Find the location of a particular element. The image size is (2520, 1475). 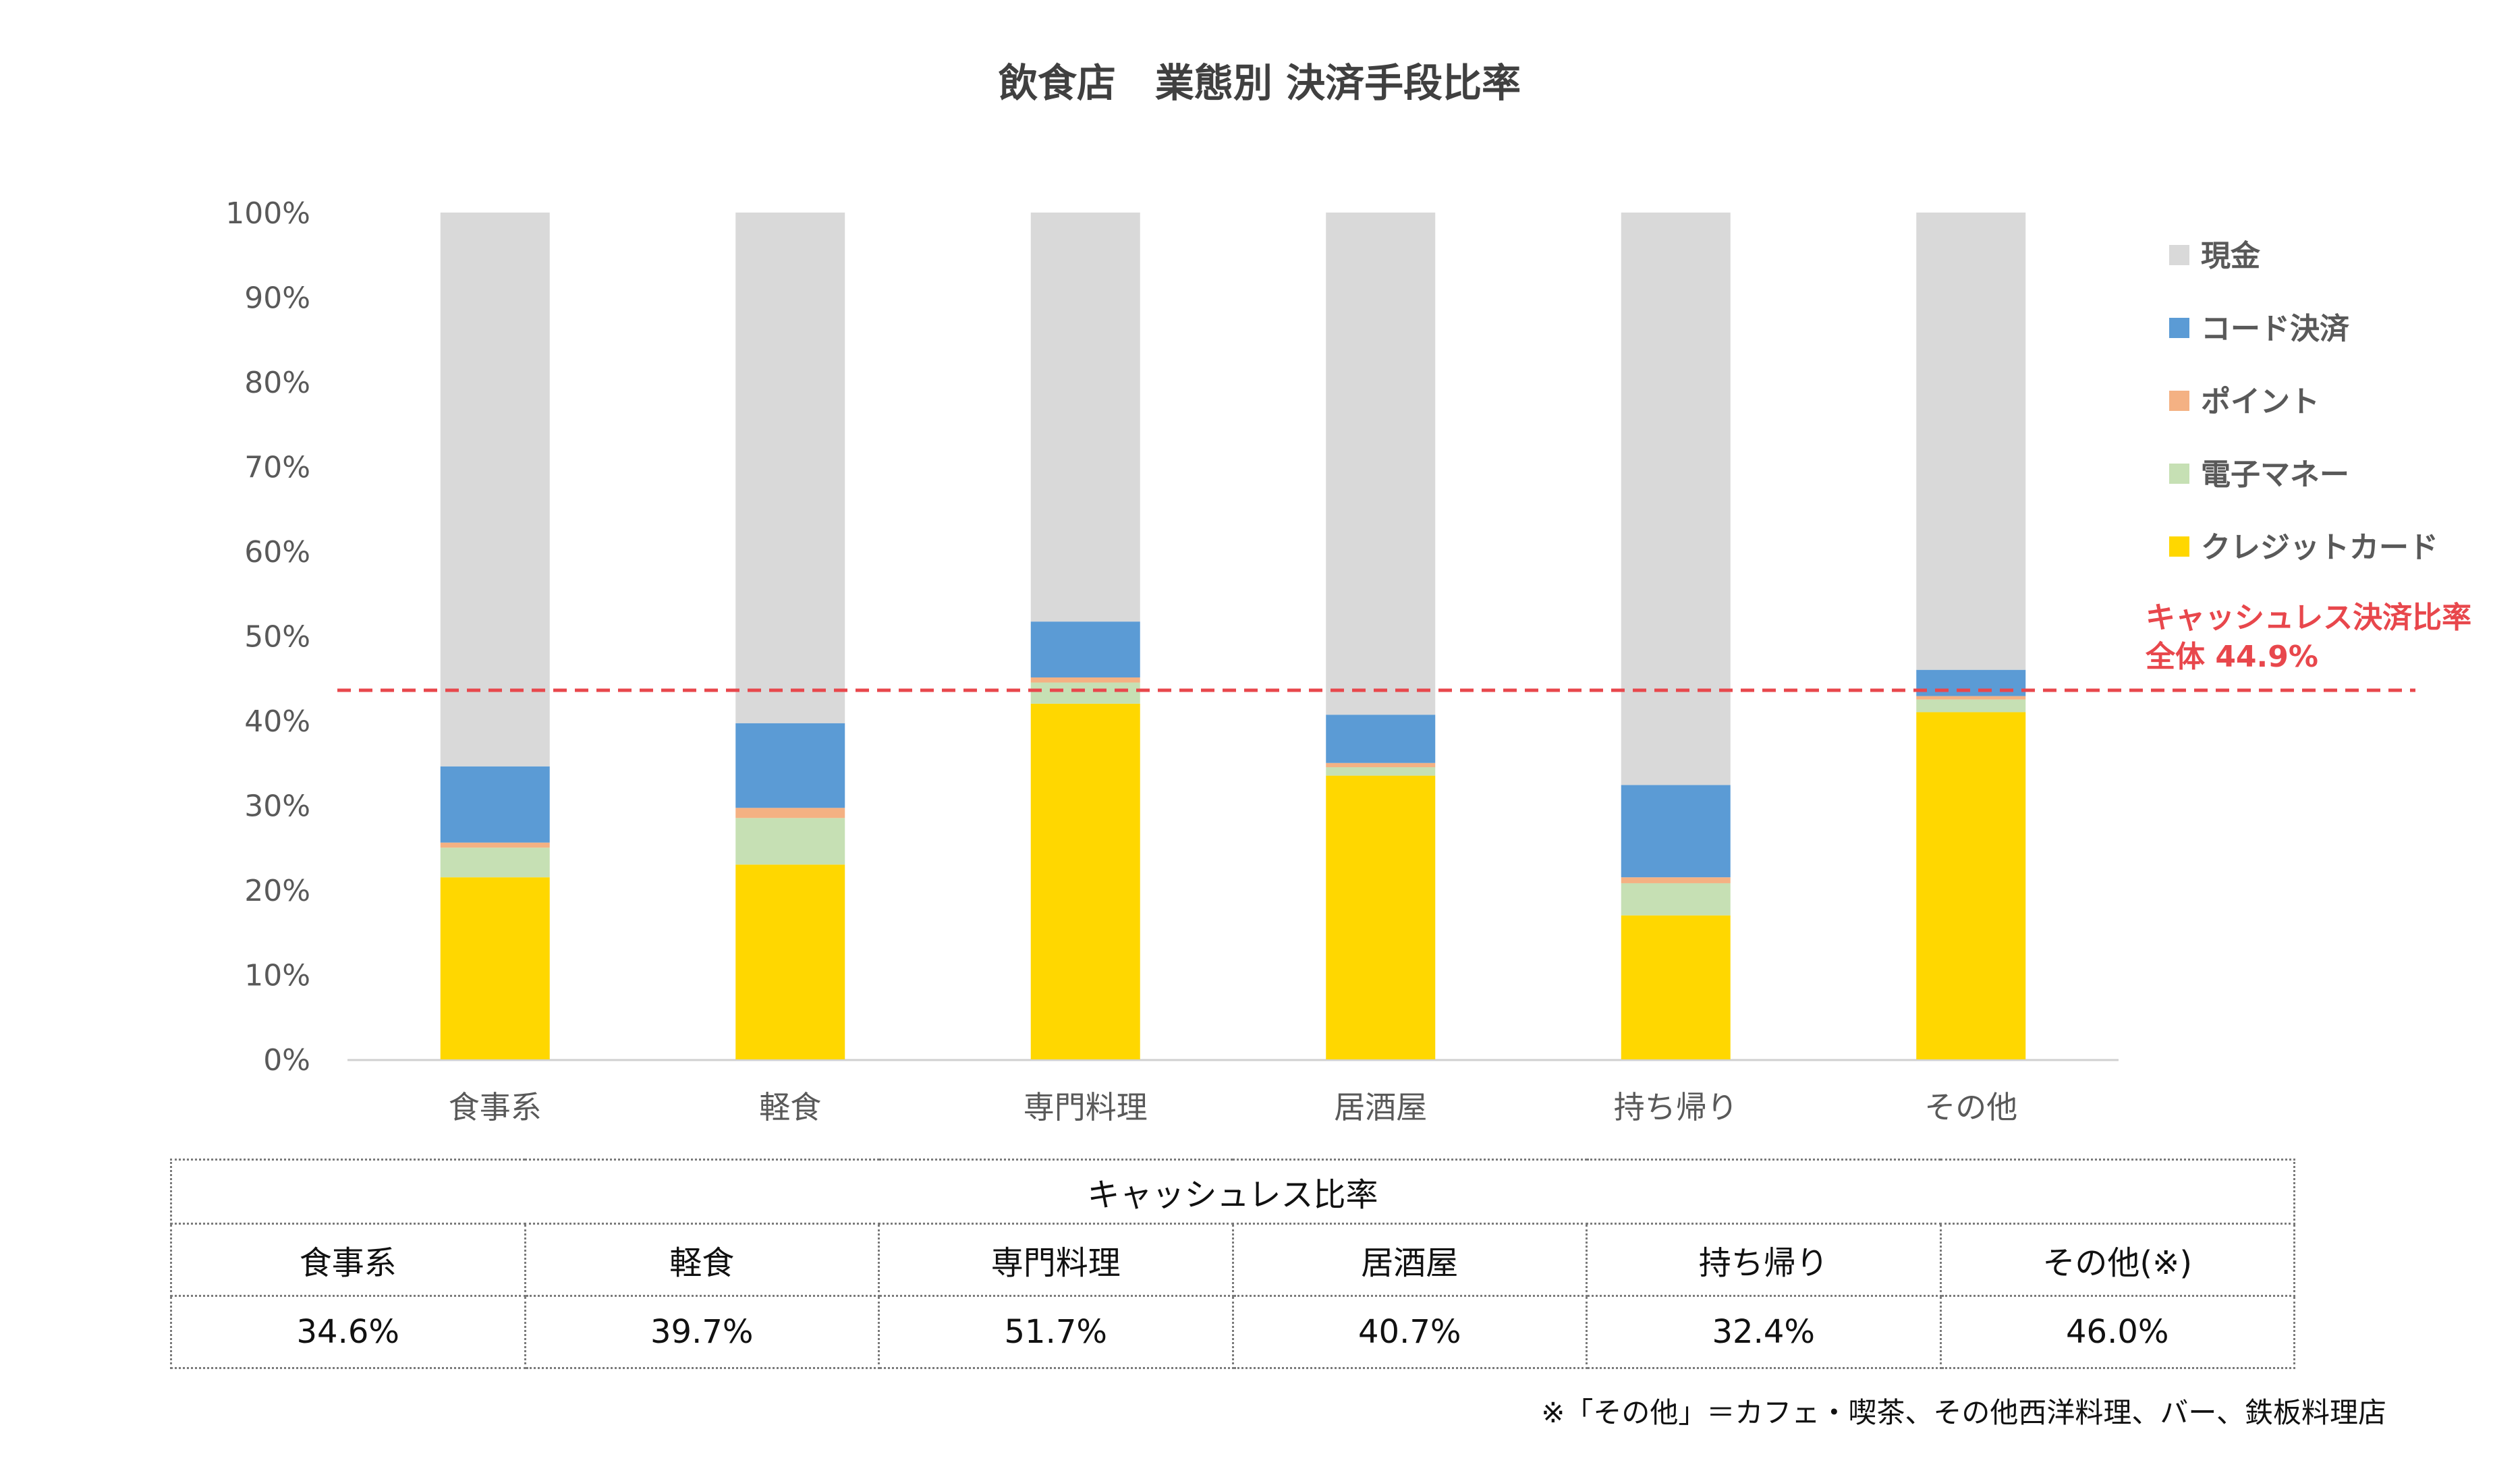

table-value-cell: 32.4% is located at coordinates (1764, 1332).